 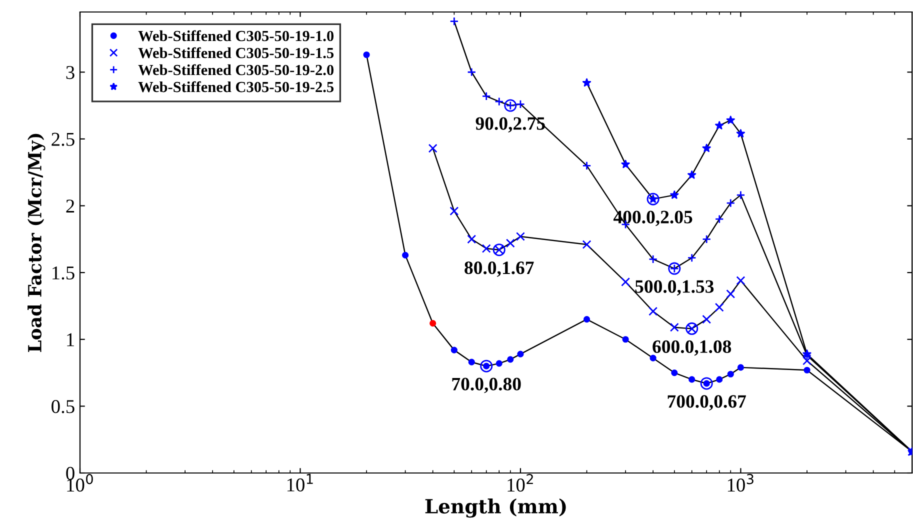 I want to click on legend-label: Web-Stiffened C305-50-19-1.0, so click(x=236, y=36).